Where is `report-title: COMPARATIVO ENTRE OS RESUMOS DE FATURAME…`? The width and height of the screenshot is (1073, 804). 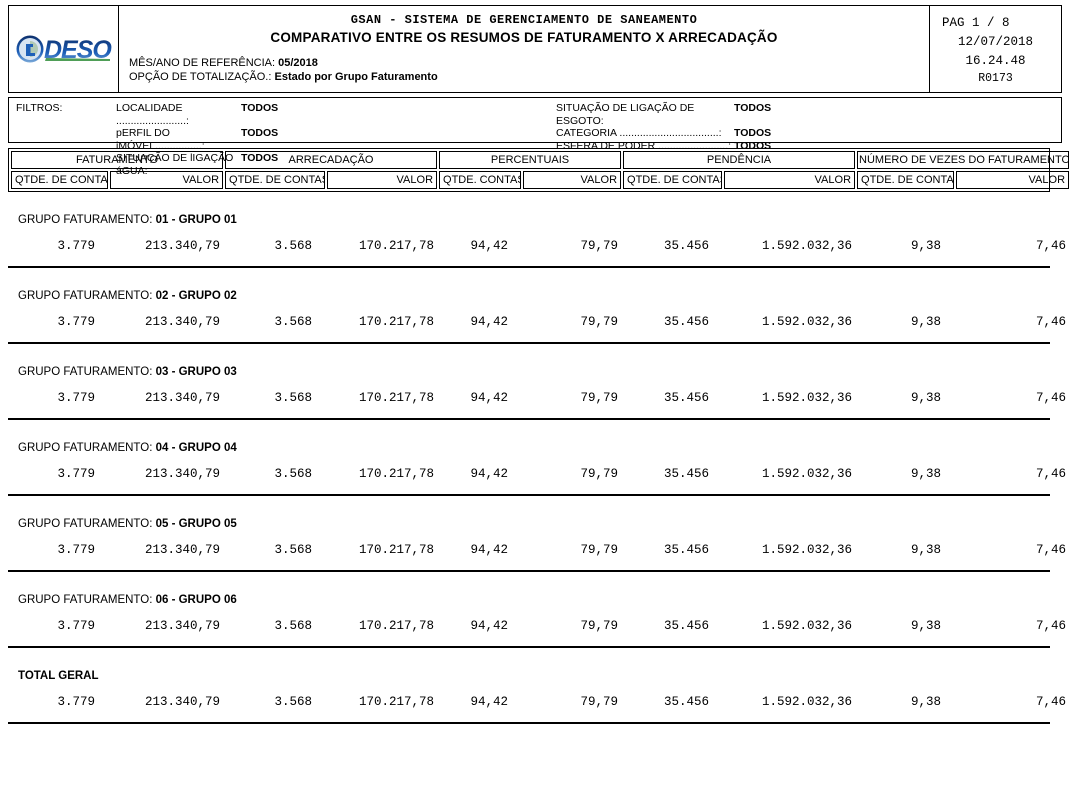 report-title: COMPARATIVO ENTRE OS RESUMOS DE FATURAME… is located at coordinates (524, 37).